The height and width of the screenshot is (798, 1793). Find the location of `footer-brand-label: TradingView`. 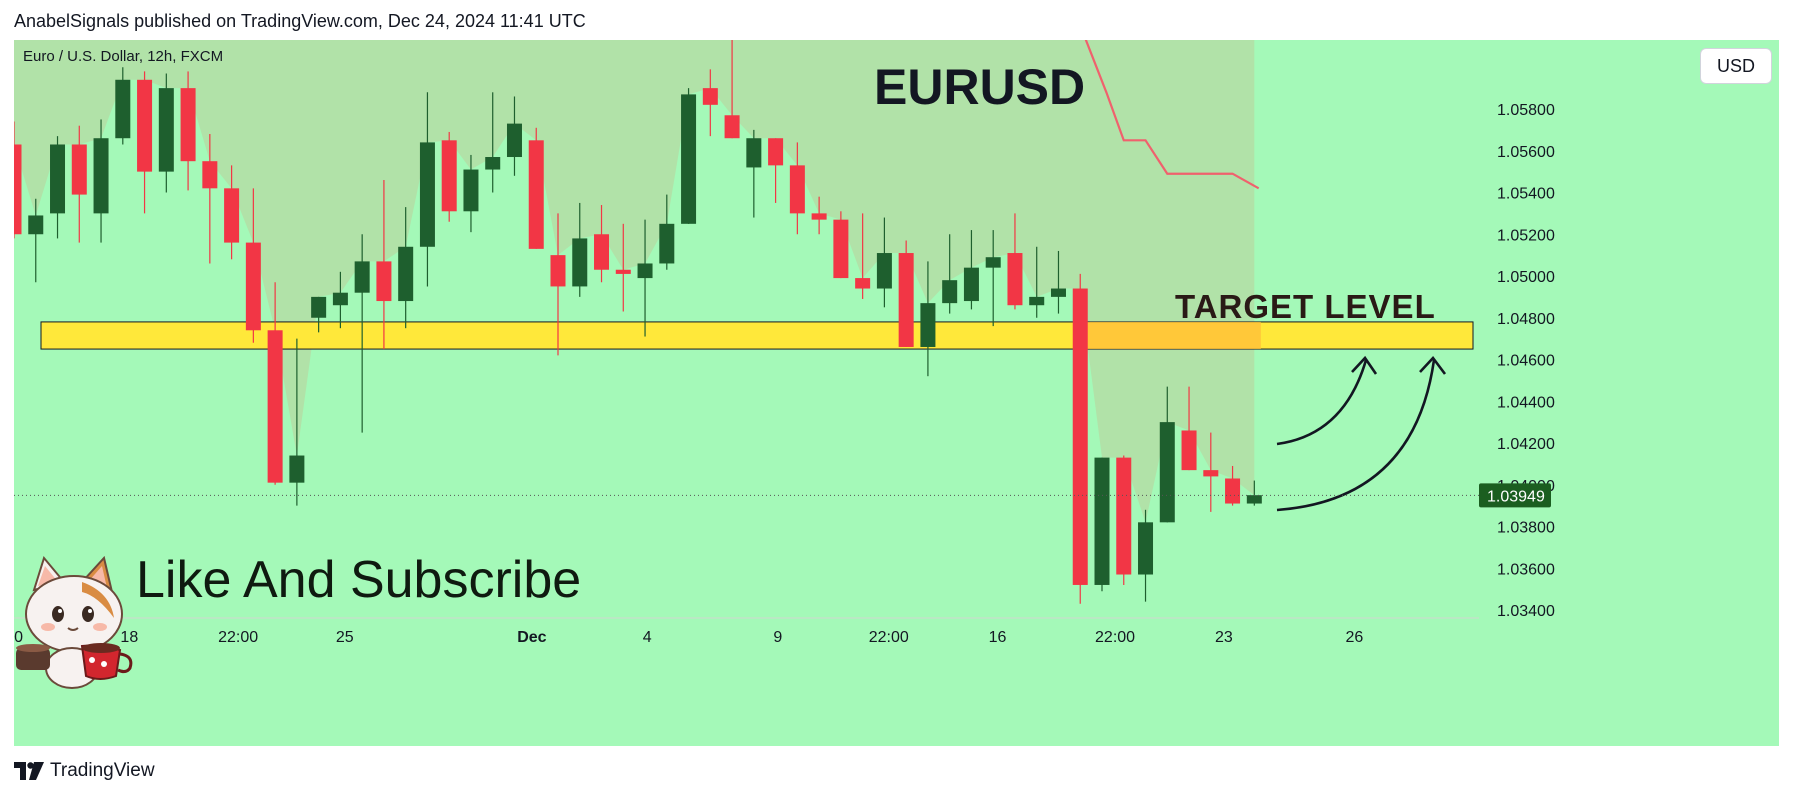

footer-brand-label: TradingView is located at coordinates (102, 770).